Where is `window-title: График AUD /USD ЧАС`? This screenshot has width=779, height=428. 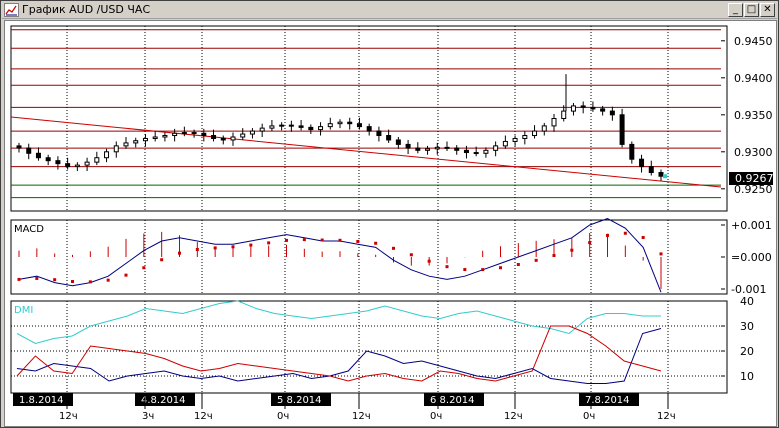
window-title: График AUD /USD ЧАС is located at coordinates (86, 9).